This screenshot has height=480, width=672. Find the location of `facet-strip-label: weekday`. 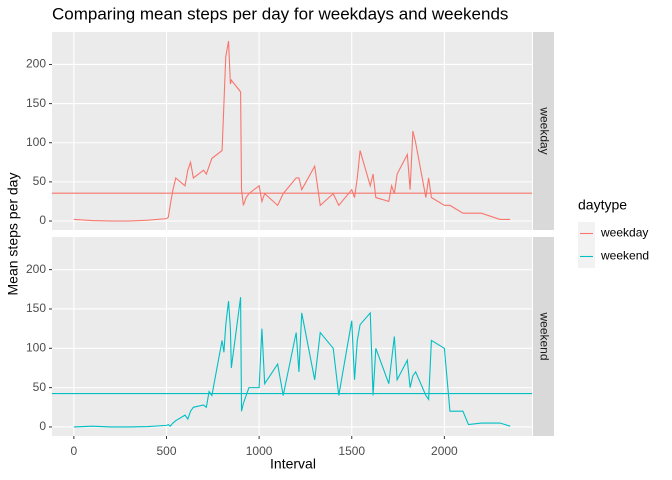

facet-strip-label: weekday is located at coordinates (544, 130).